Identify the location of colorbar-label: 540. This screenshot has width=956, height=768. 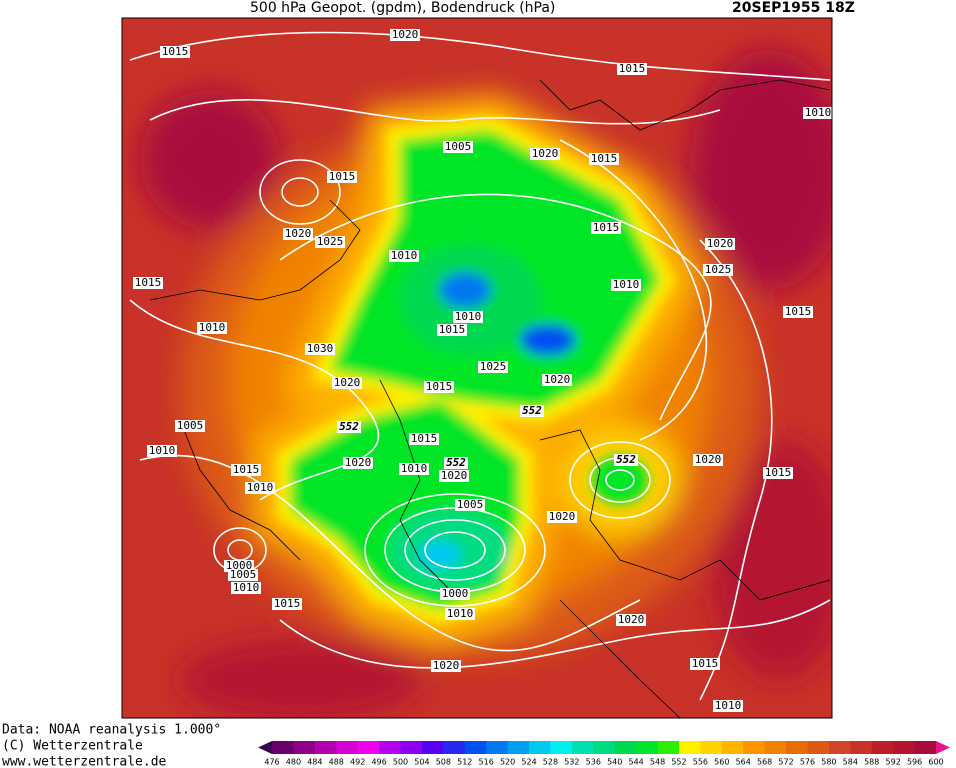
(614, 762).